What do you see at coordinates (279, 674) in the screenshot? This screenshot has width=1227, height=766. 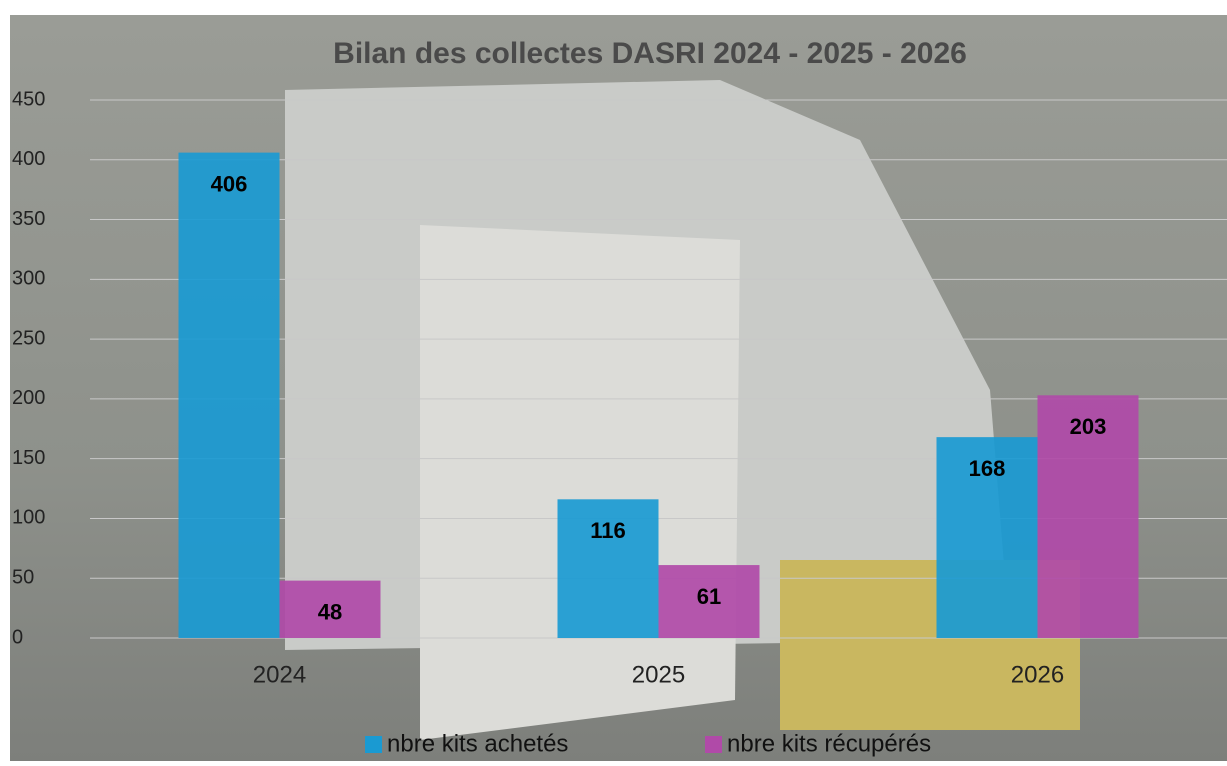 I see `x-tick-label: 2024` at bounding box center [279, 674].